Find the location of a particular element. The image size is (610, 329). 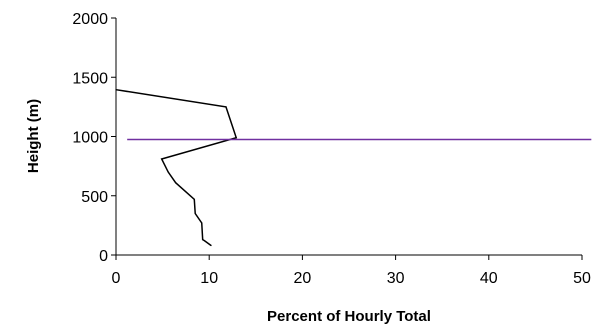

series-layer is located at coordinates (176, 167).